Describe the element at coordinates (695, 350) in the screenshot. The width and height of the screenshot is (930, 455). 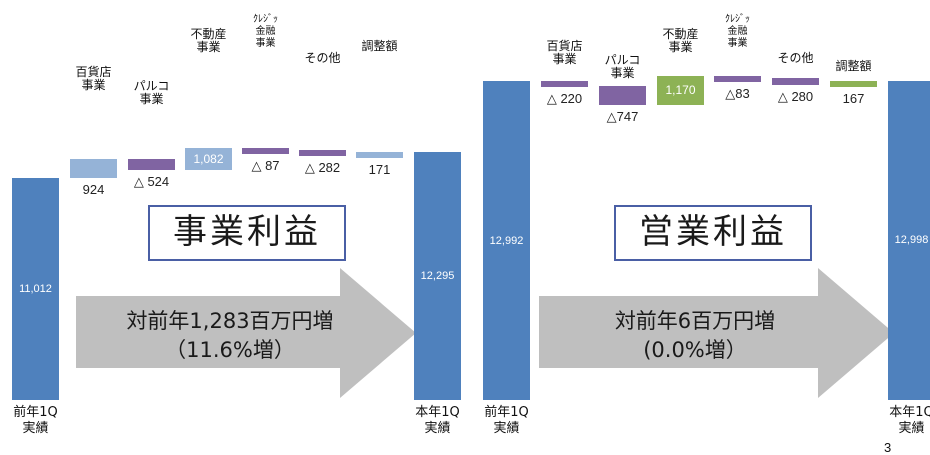
I see `annotation-right-line2: (0.0%増）` at that location.